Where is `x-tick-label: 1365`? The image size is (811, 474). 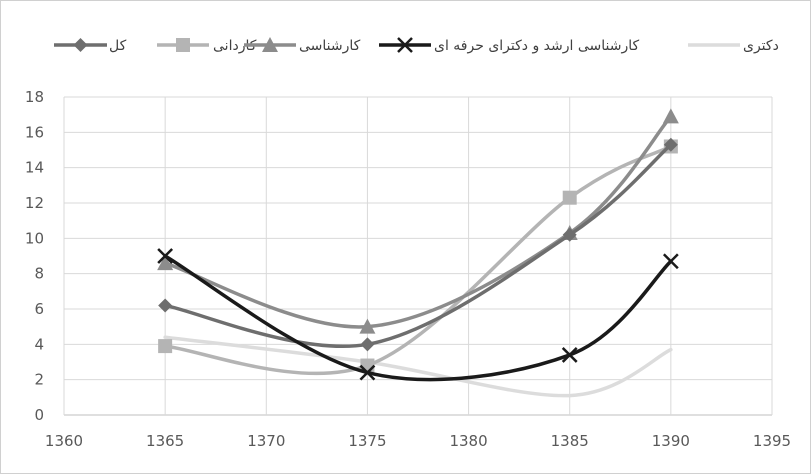 x-tick-label: 1365 is located at coordinates (165, 441).